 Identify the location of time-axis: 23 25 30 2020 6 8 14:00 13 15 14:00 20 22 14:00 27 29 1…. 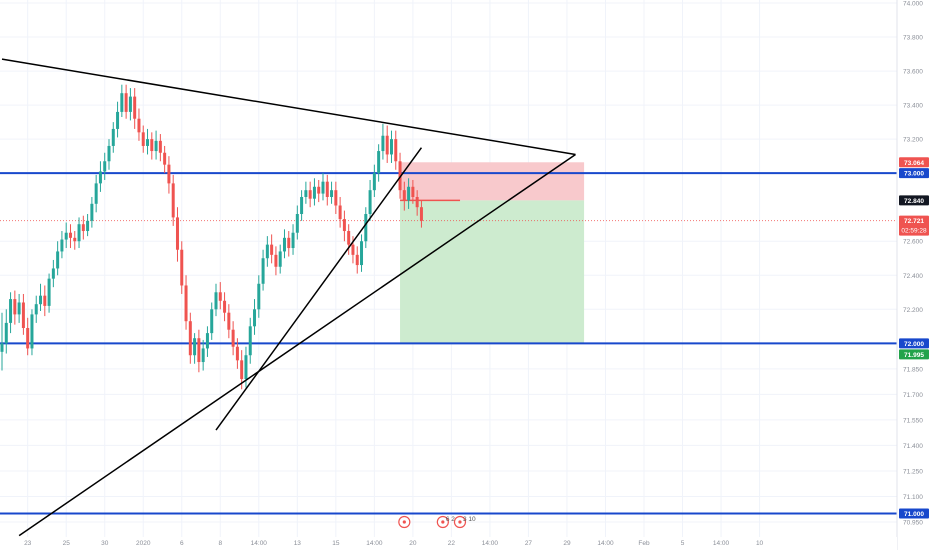
(393, 543).